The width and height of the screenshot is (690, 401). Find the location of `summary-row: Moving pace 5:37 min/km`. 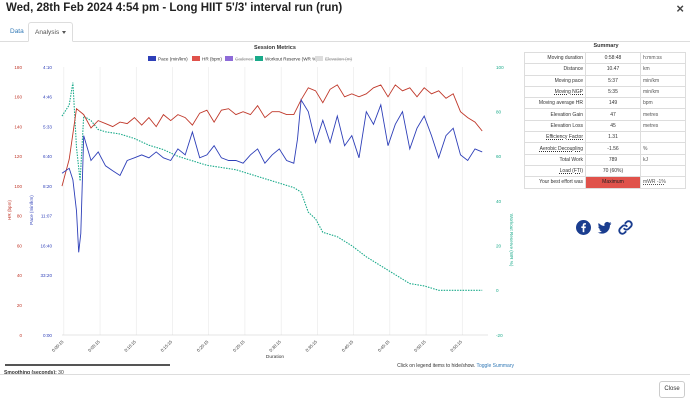

summary-row: Moving pace 5:37 min/km is located at coordinates (605, 80).